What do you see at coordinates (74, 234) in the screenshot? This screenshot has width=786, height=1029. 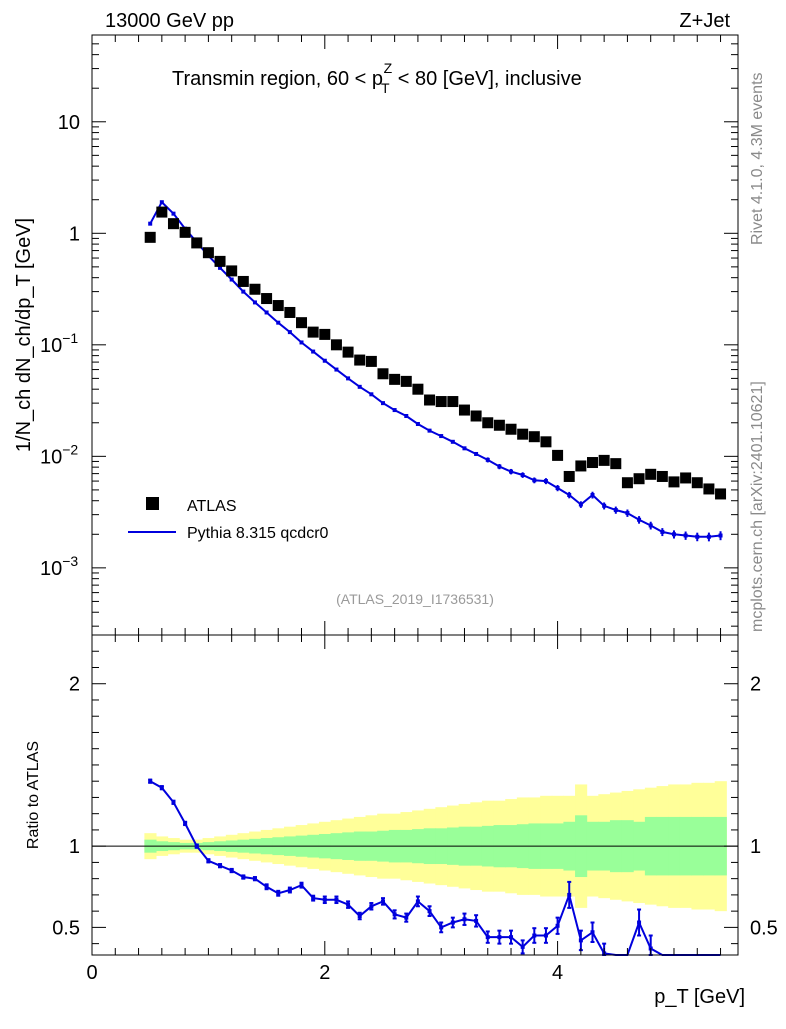 I see `y-tick-label: 1` at bounding box center [74, 234].